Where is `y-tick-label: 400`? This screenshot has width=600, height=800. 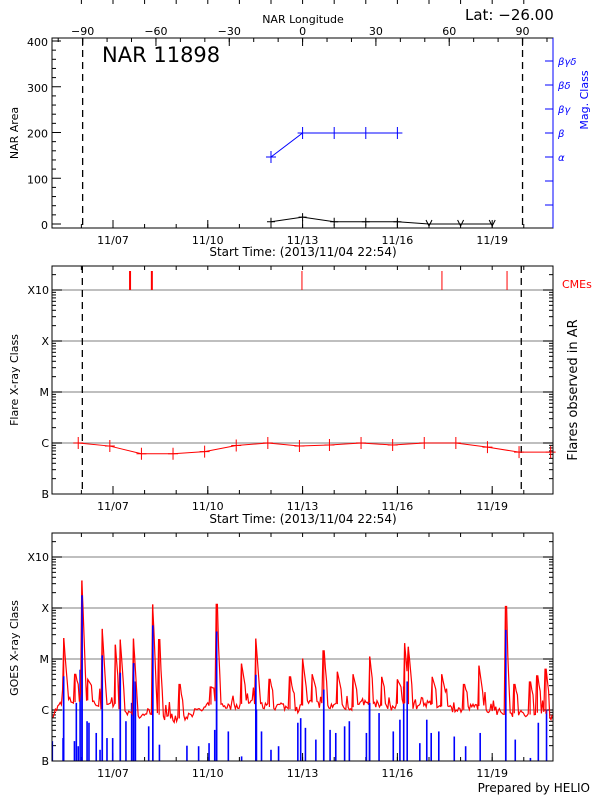 y-tick-label: 400 is located at coordinates (37, 42).